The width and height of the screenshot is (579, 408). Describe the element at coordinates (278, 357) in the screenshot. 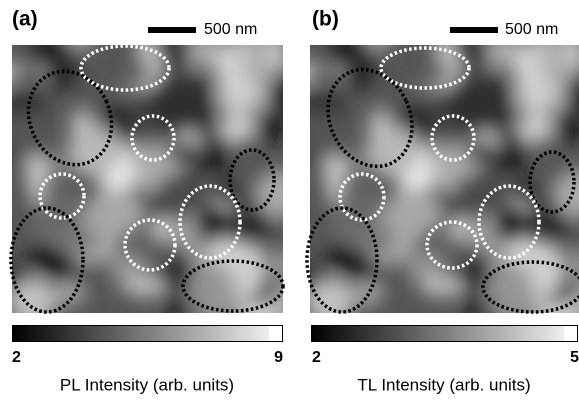

I see `colorbar-max: 9` at that location.